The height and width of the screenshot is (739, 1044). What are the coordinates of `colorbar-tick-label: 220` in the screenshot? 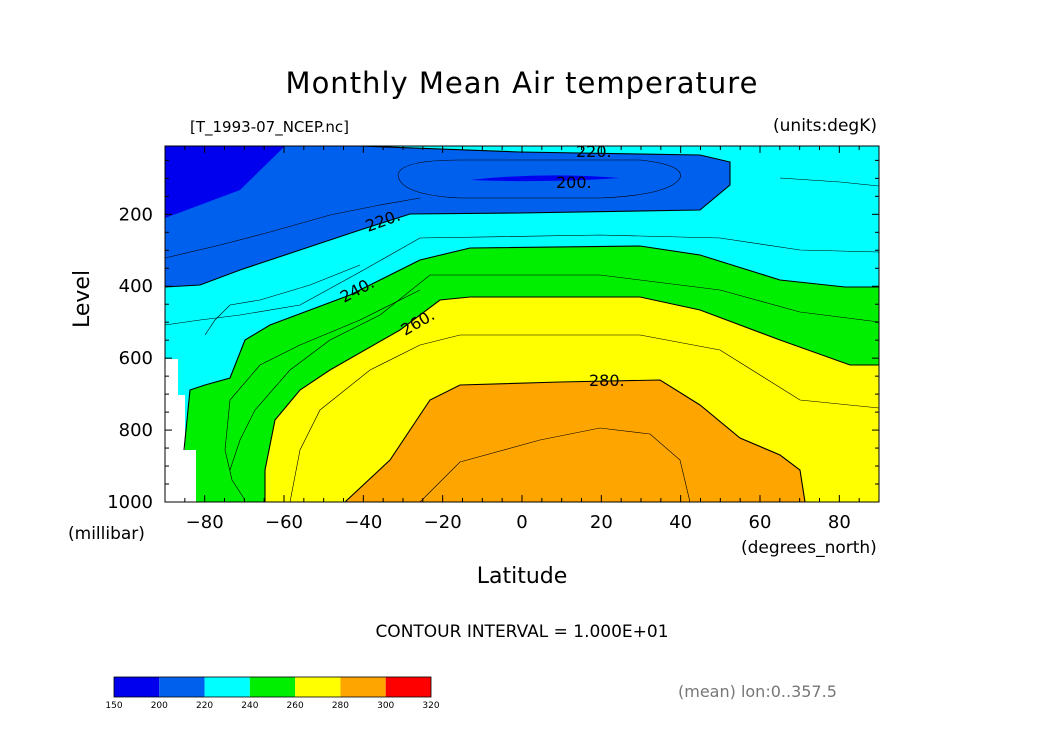 It's located at (204, 706).